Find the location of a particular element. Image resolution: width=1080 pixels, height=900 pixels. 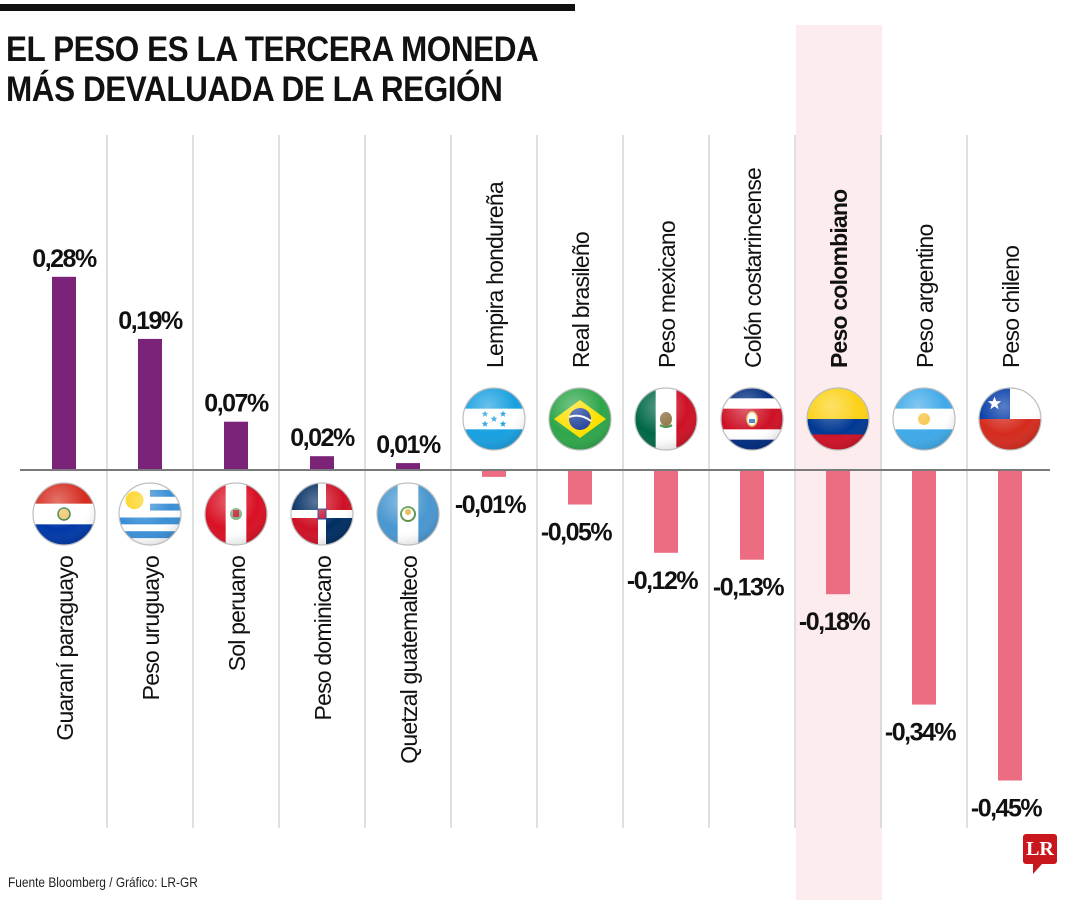

lr-logo: LR is located at coordinates (1040, 854).